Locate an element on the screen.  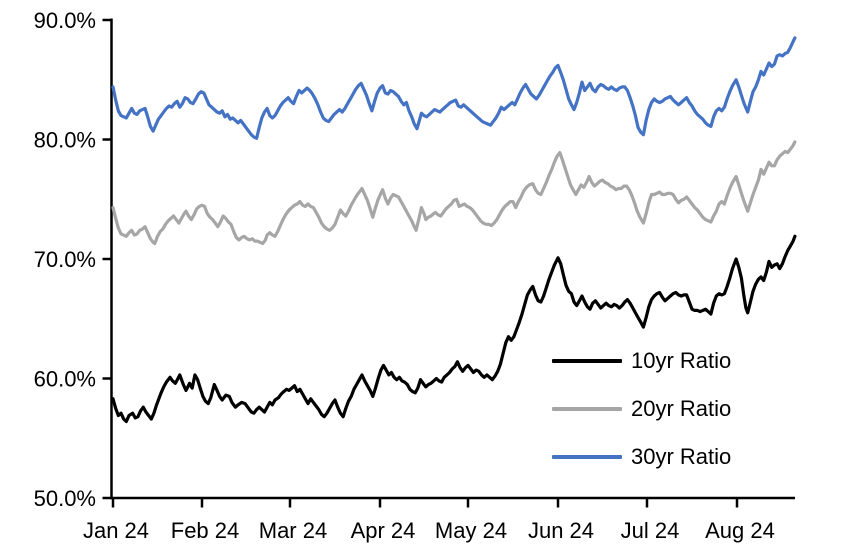
y-axis-tick-label: 80.0% is located at coordinates (65, 140).